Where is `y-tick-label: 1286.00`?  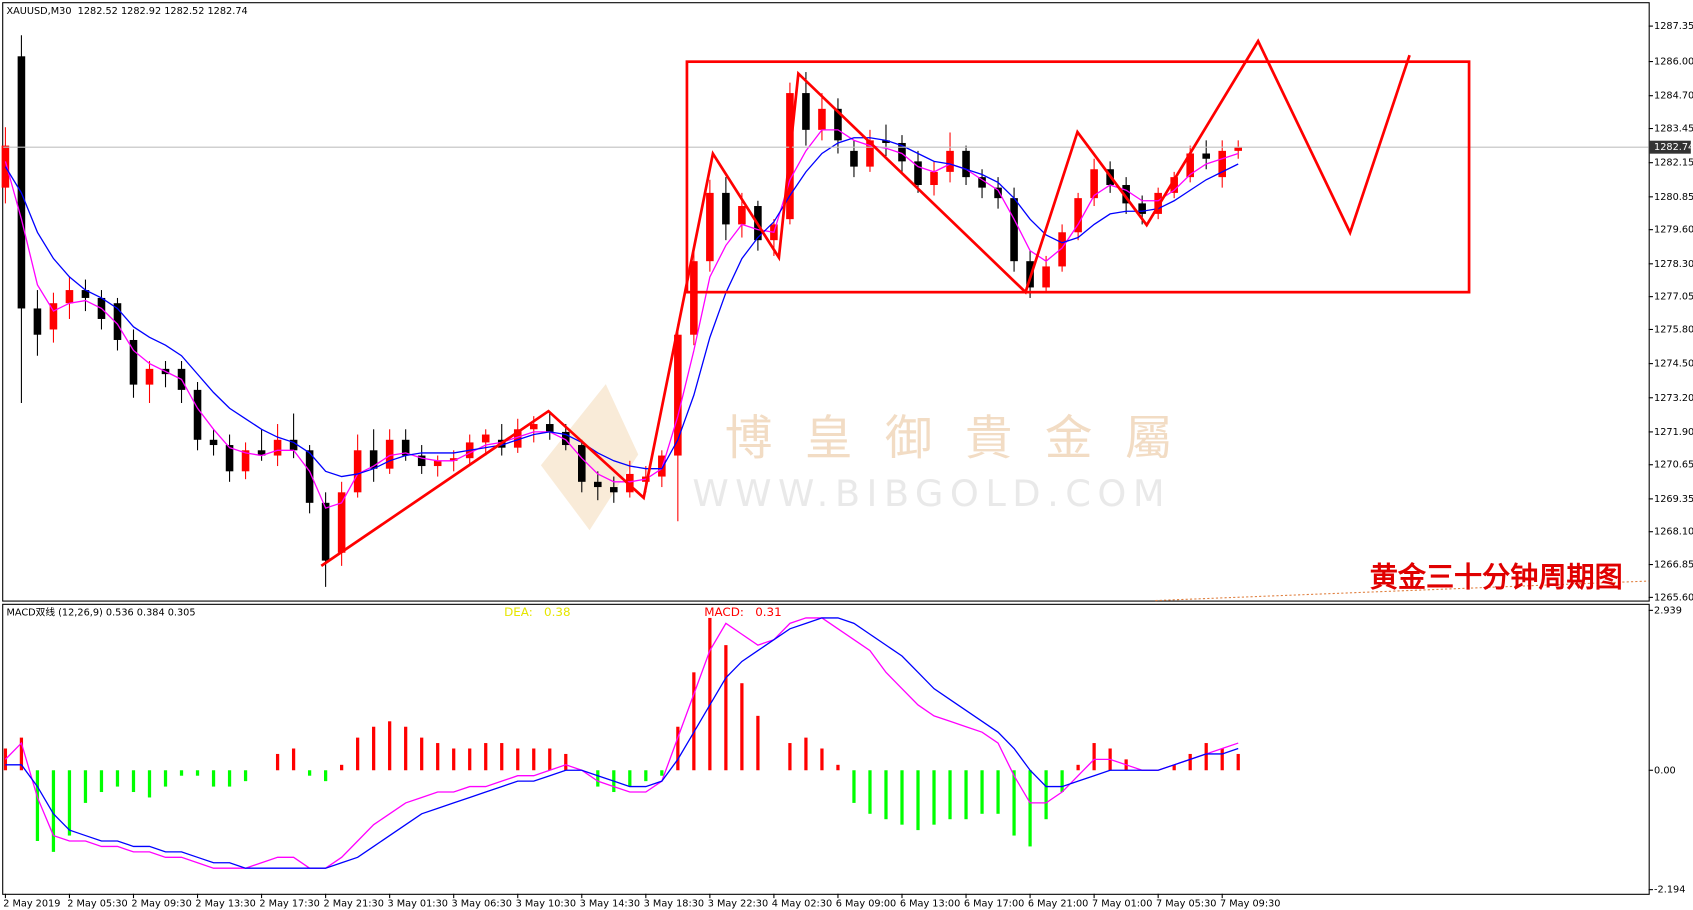 y-tick-label: 1286.00 is located at coordinates (1673, 62).